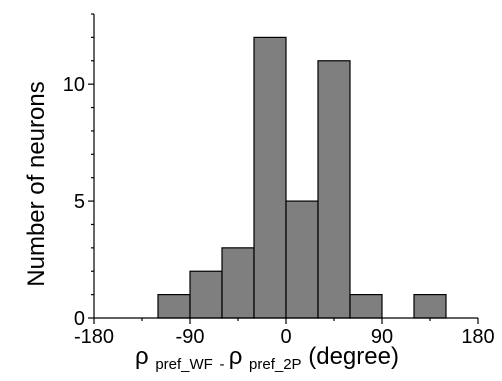 The height and width of the screenshot is (381, 502). Describe the element at coordinates (236, 356) in the screenshot. I see `x-axis-title-rho2: ρ` at that location.